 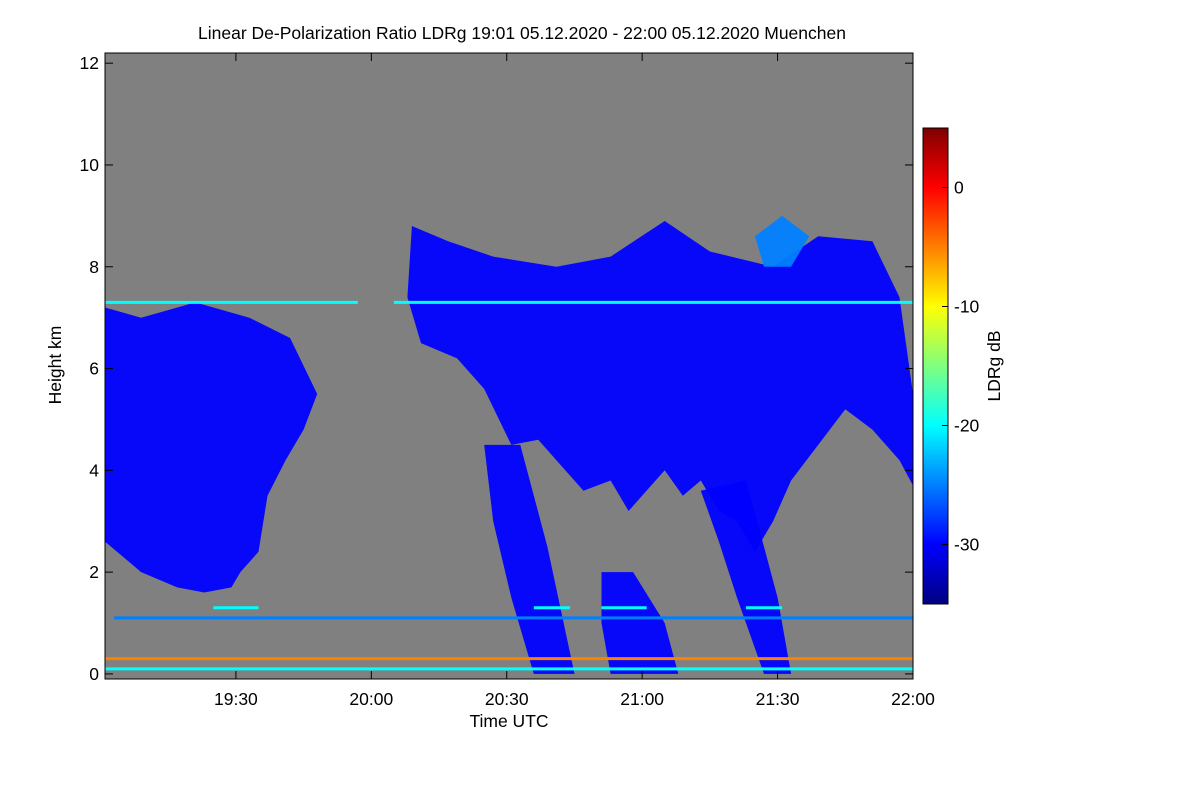 What do you see at coordinates (967, 307) in the screenshot?
I see `colorbar-tick-label: -10` at bounding box center [967, 307].